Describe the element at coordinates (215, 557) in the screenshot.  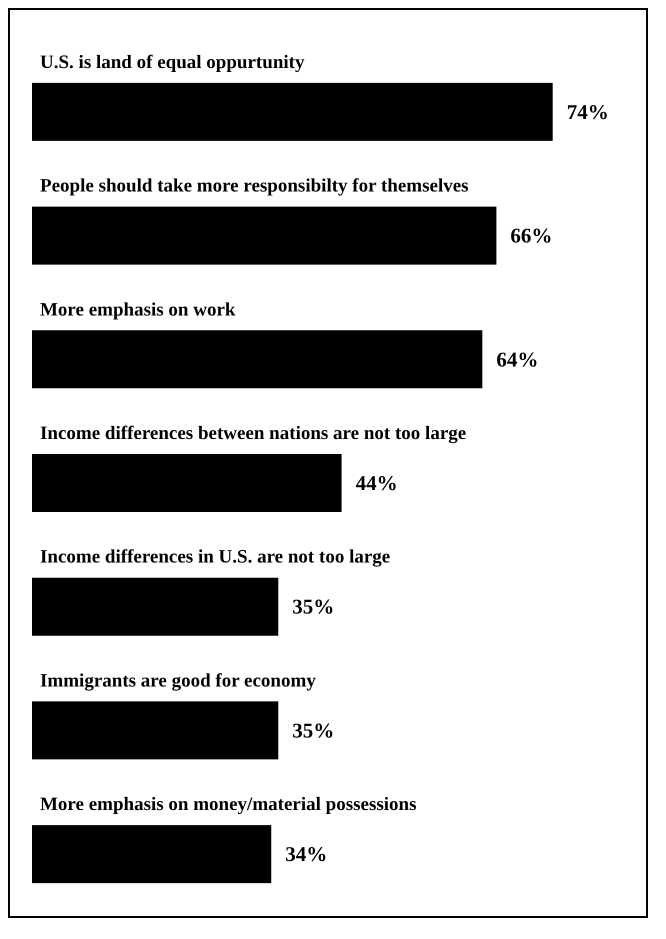
I see `y-tick-label: Income differences in U.S. are not too large` at that location.